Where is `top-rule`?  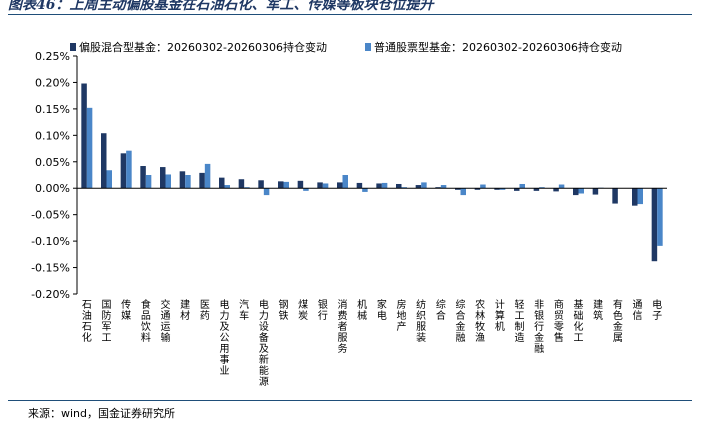 top-rule is located at coordinates (350, 14).